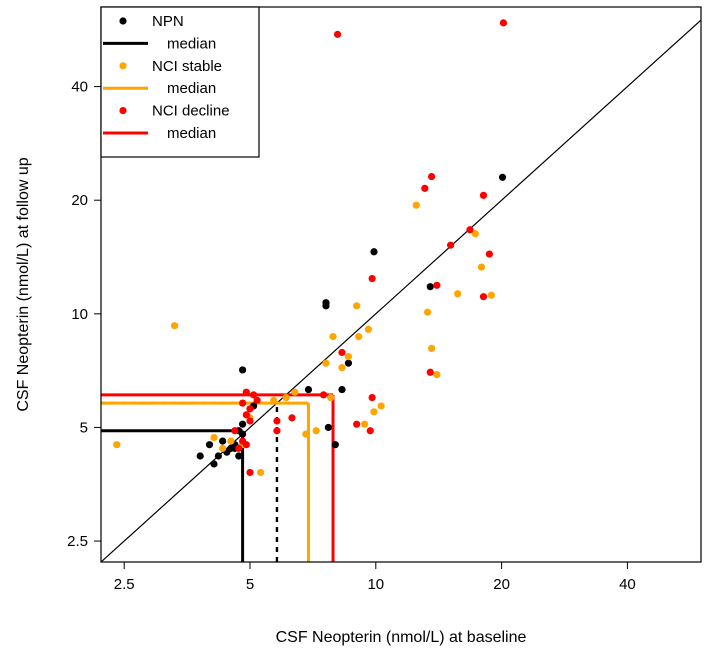  Describe the element at coordinates (77, 541) in the screenshot. I see `y-tick-label: 2.5` at that location.